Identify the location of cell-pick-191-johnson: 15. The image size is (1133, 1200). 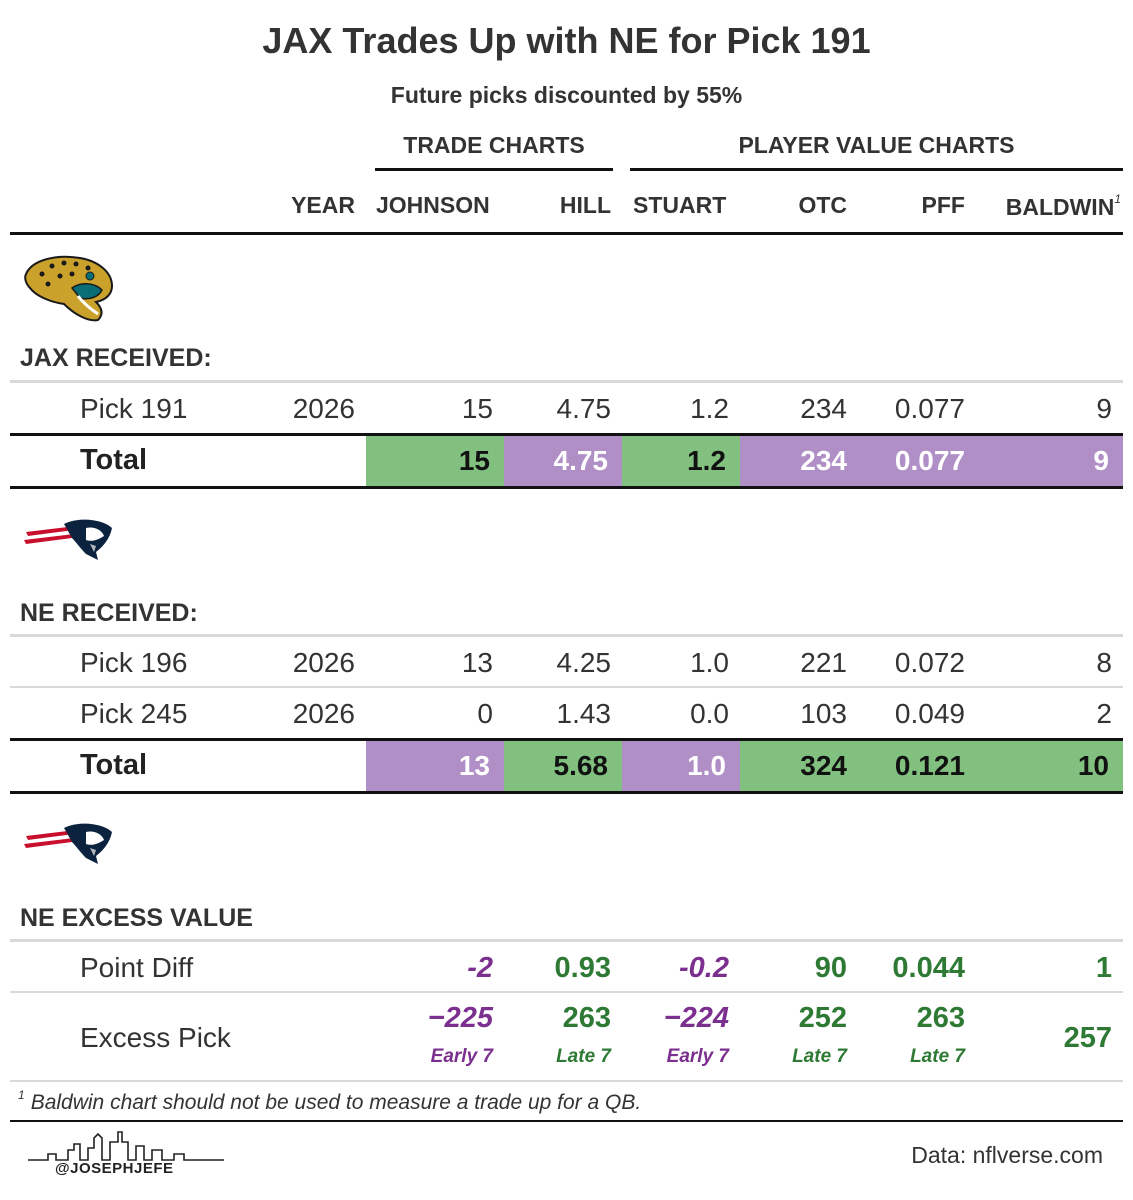
(477, 408).